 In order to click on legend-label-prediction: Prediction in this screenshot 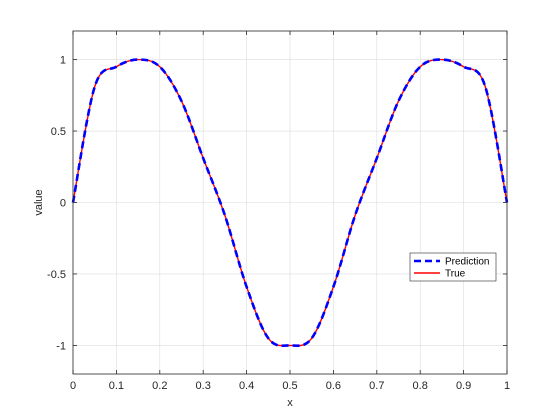, I will do `click(467, 262)`.